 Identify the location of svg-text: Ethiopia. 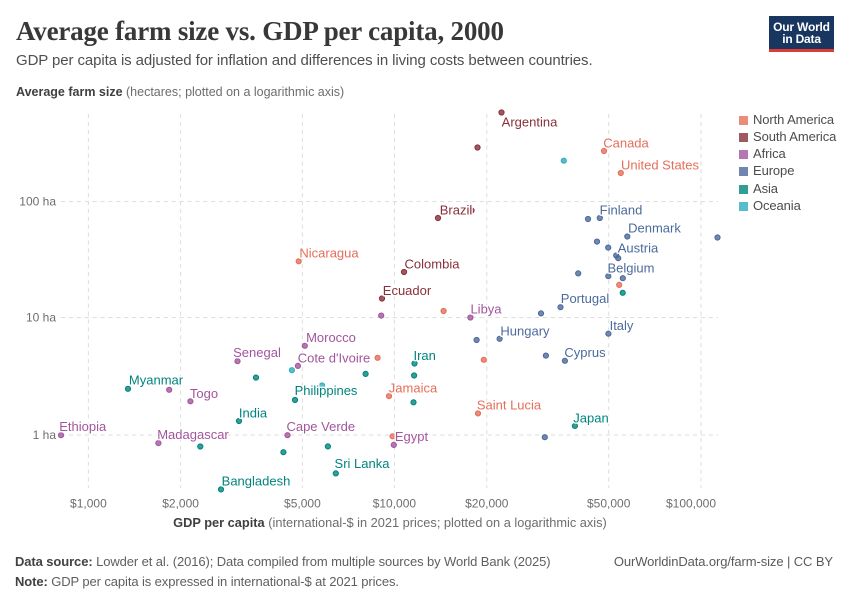
(83, 426).